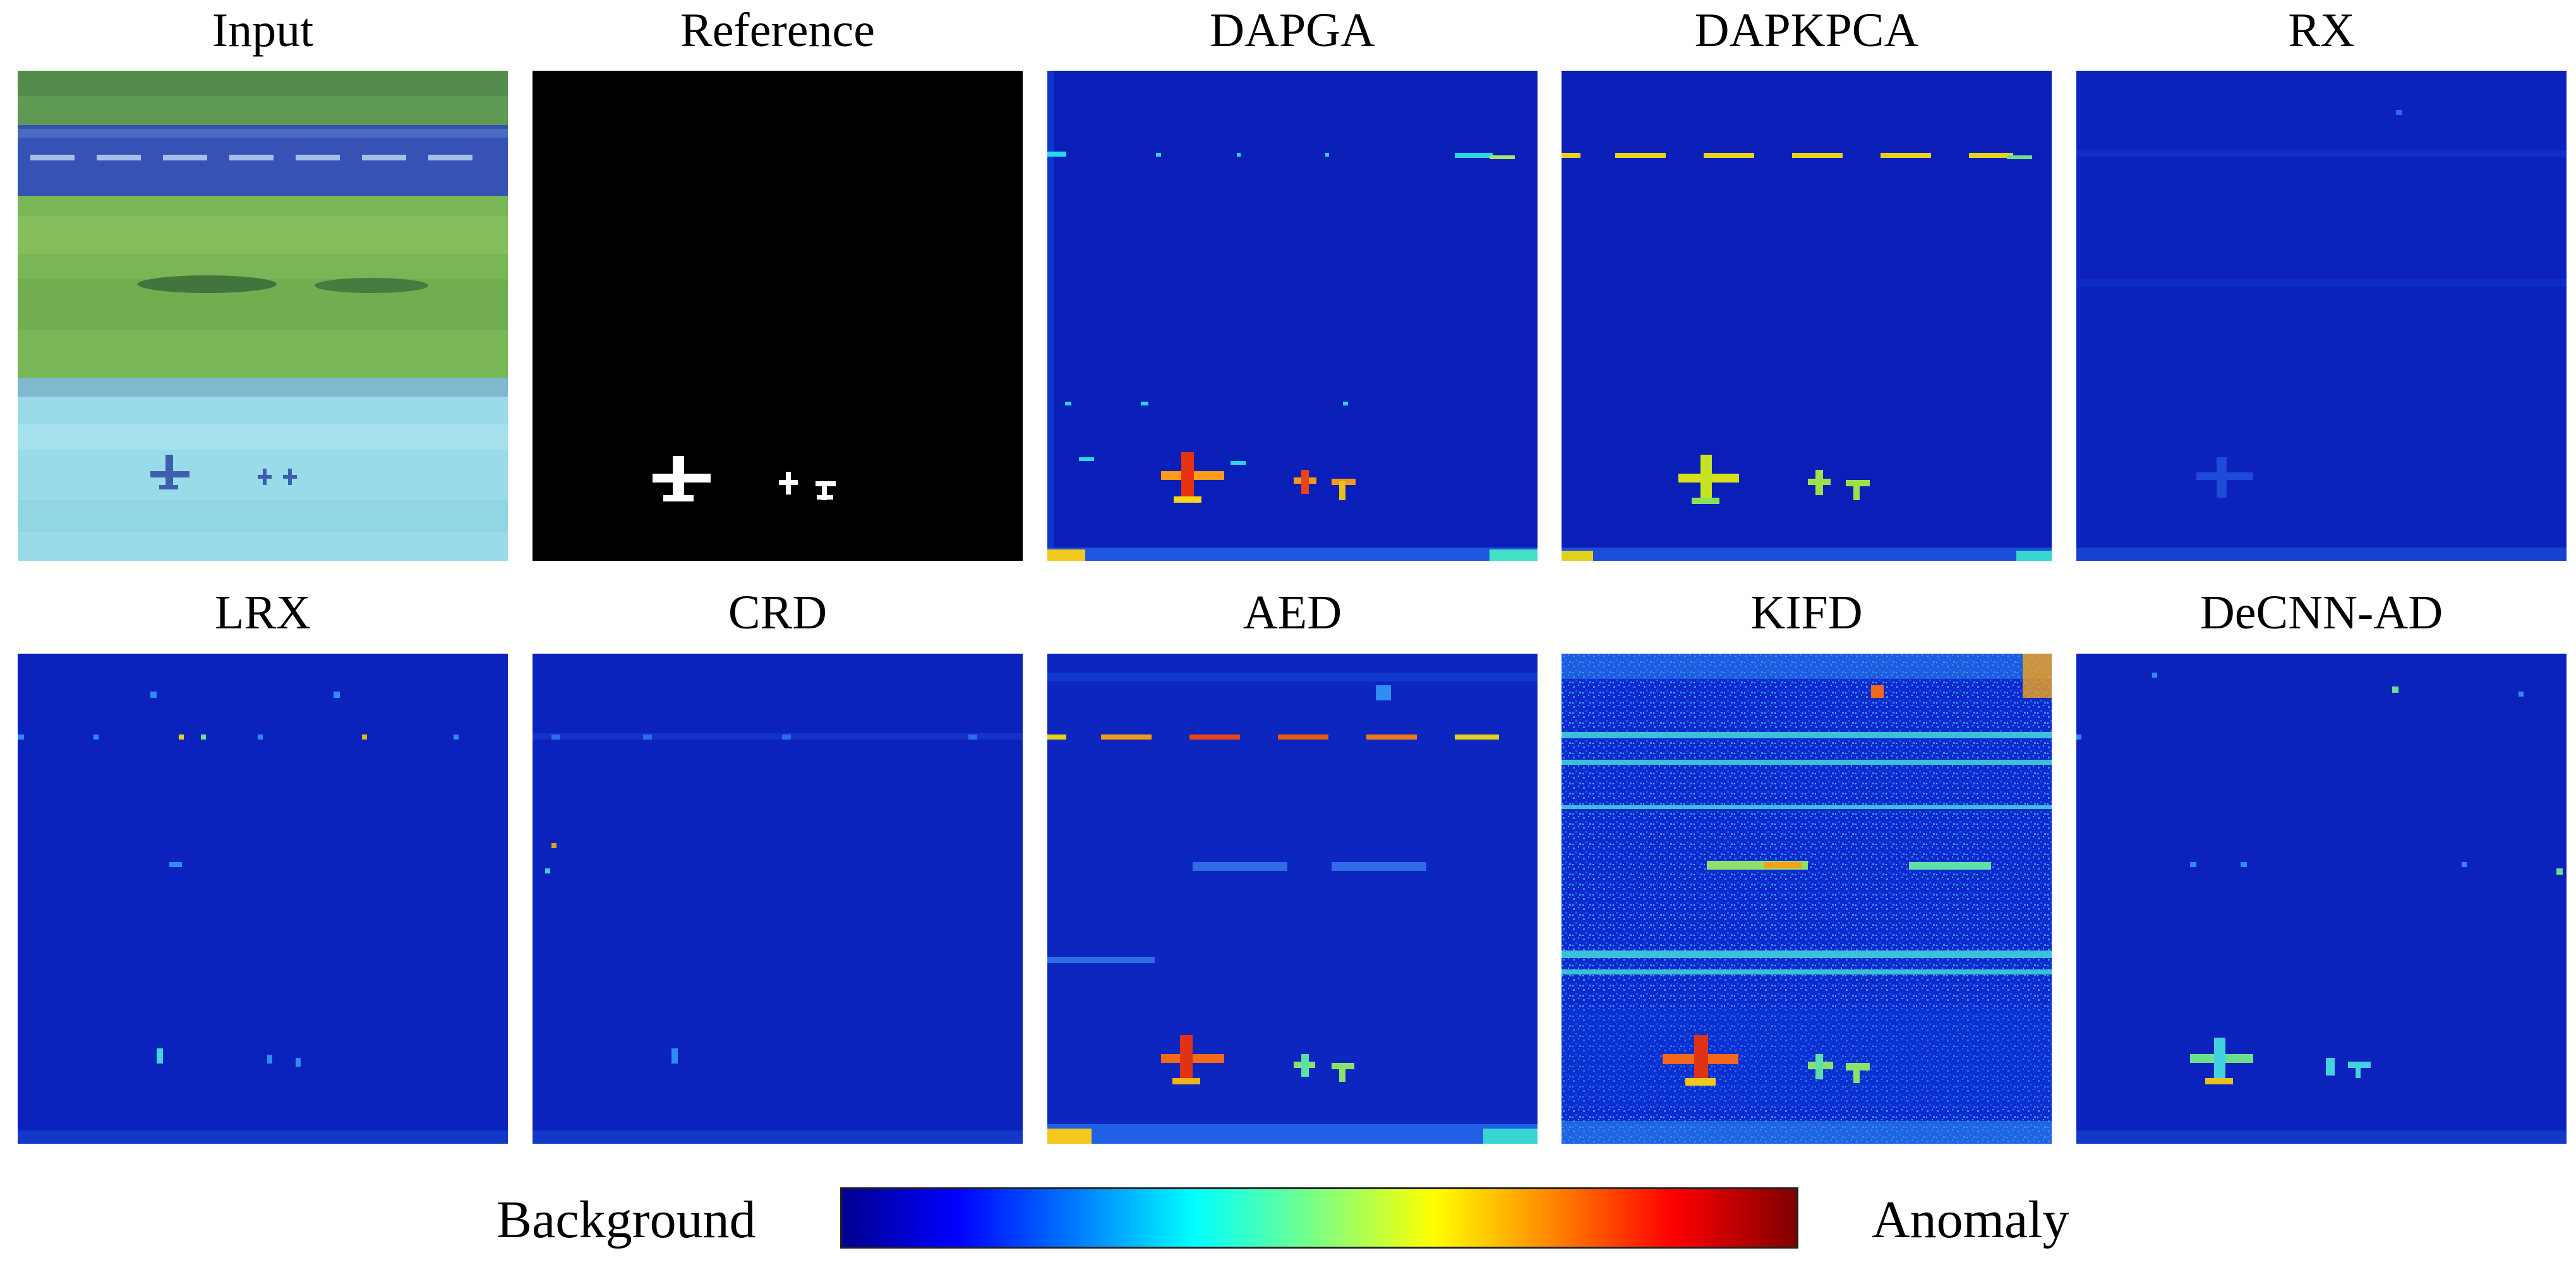 The width and height of the screenshot is (2576, 1265). What do you see at coordinates (263, 30) in the screenshot?
I see `panel-title-input: Input` at bounding box center [263, 30].